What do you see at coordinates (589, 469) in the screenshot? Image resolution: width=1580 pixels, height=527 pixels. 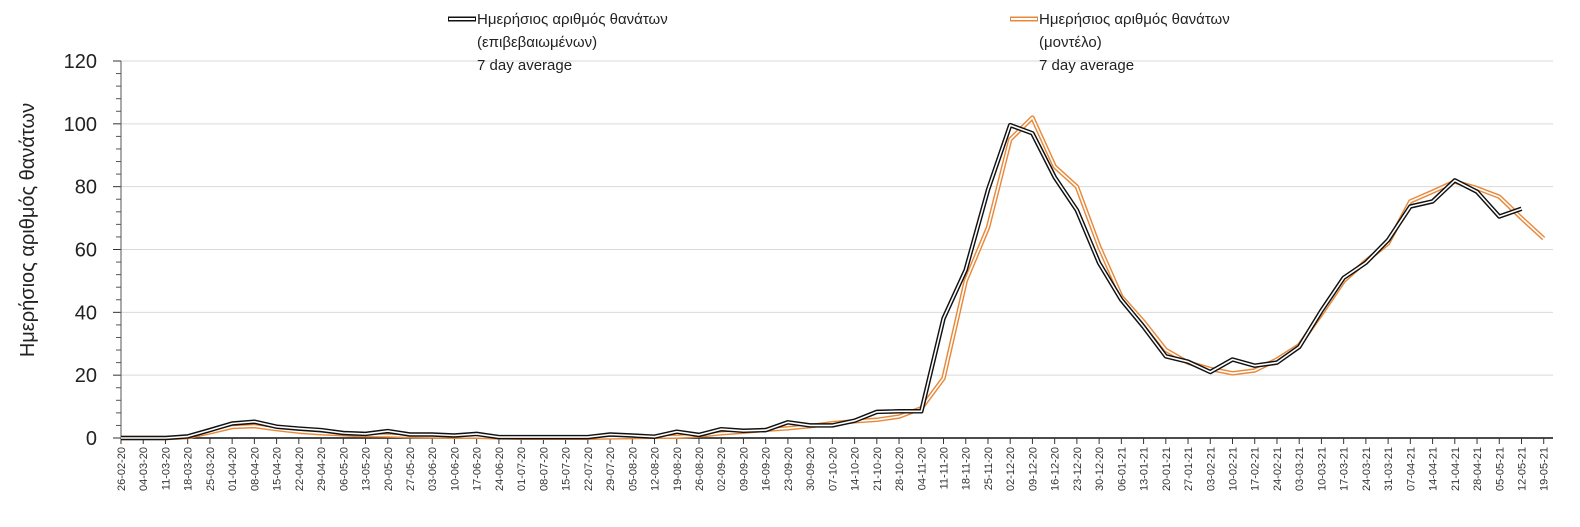 I see `x-tick-label: 22-07-20` at bounding box center [589, 469].